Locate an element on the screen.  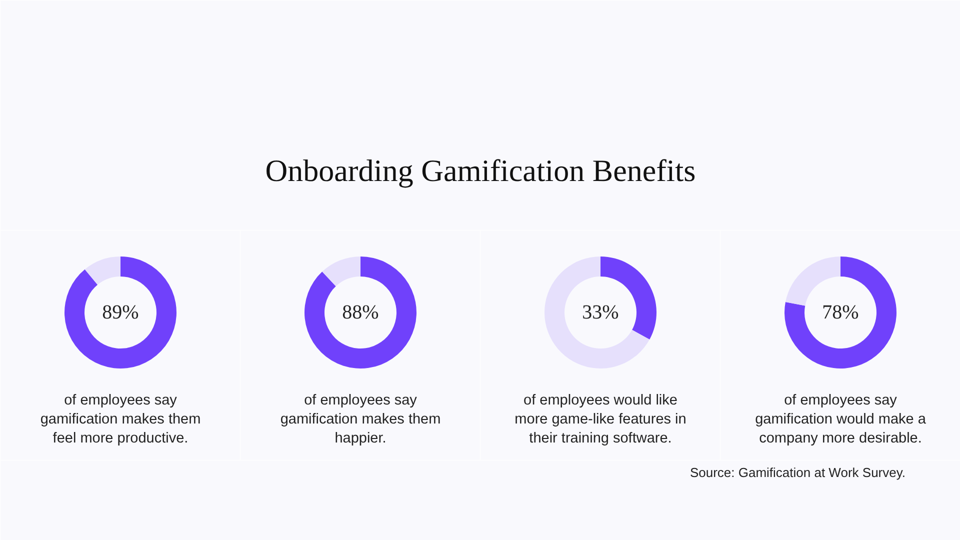
data-label: 78% is located at coordinates (840, 313).